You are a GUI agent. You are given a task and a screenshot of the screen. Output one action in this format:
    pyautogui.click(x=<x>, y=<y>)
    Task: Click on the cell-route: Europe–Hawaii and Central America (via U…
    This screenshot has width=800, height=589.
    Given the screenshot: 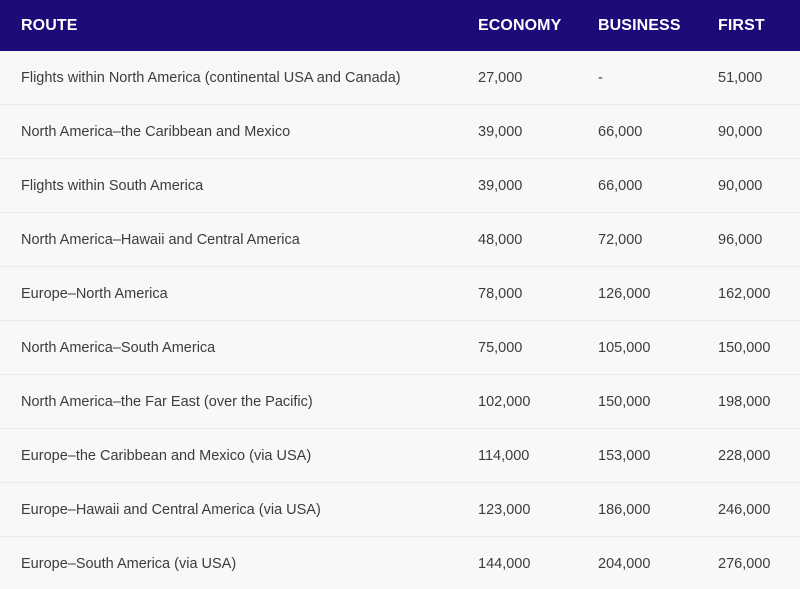 What is the action you would take?
    pyautogui.click(x=171, y=509)
    